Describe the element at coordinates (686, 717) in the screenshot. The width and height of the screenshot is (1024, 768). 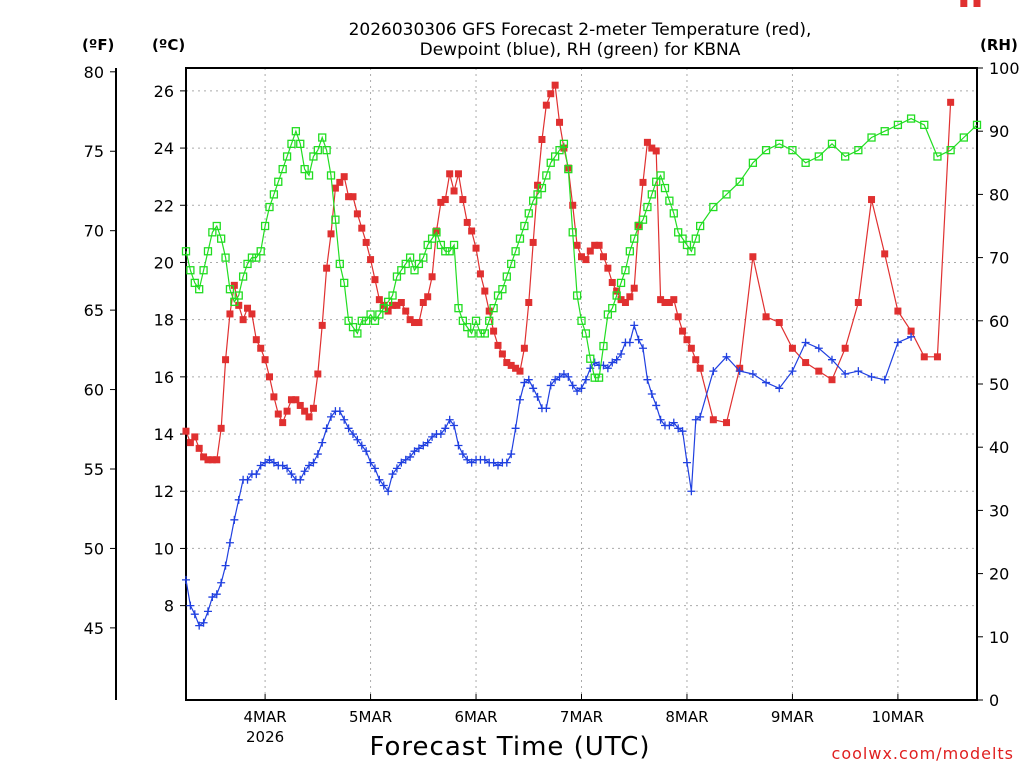
I see `x-tick-label: 8MAR` at that location.